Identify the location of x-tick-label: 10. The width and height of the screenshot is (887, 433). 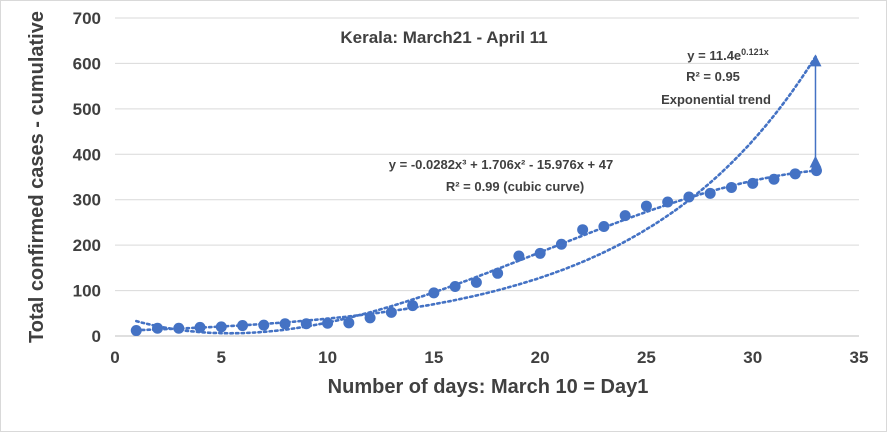
(327, 357).